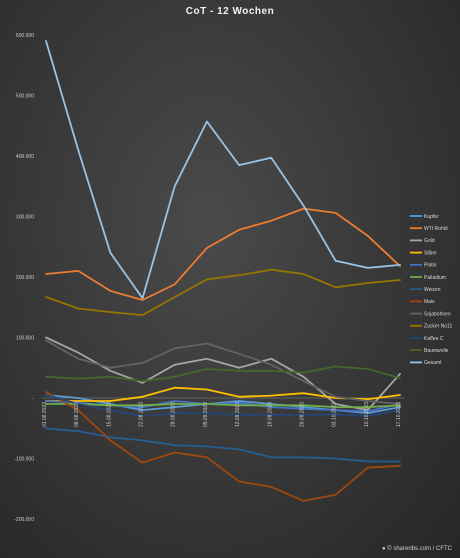  What do you see at coordinates (438, 327) in the screenshot?
I see `legend-label: Zucker No11` at bounding box center [438, 327].